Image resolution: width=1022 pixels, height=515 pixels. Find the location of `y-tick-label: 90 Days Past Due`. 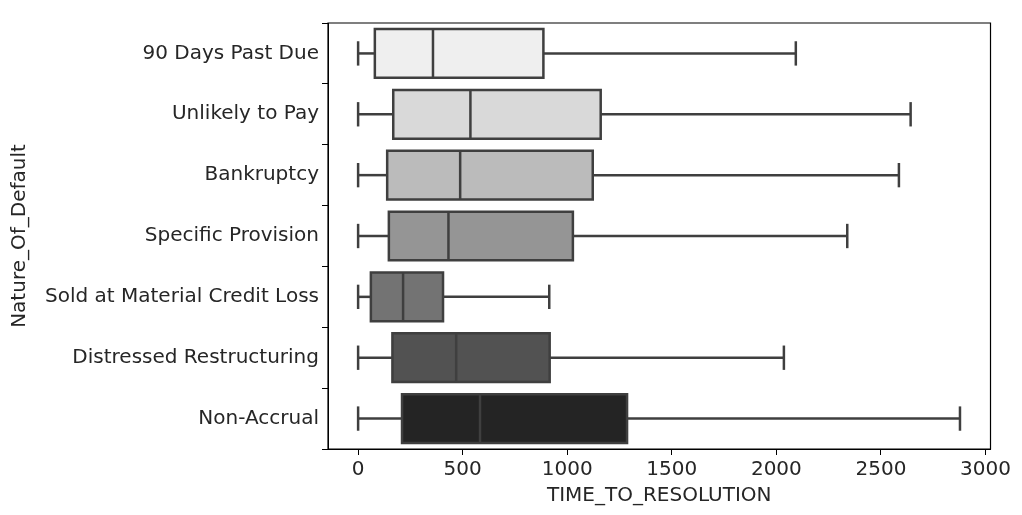

y-tick-label: 90 Days Past Due is located at coordinates (230, 51).